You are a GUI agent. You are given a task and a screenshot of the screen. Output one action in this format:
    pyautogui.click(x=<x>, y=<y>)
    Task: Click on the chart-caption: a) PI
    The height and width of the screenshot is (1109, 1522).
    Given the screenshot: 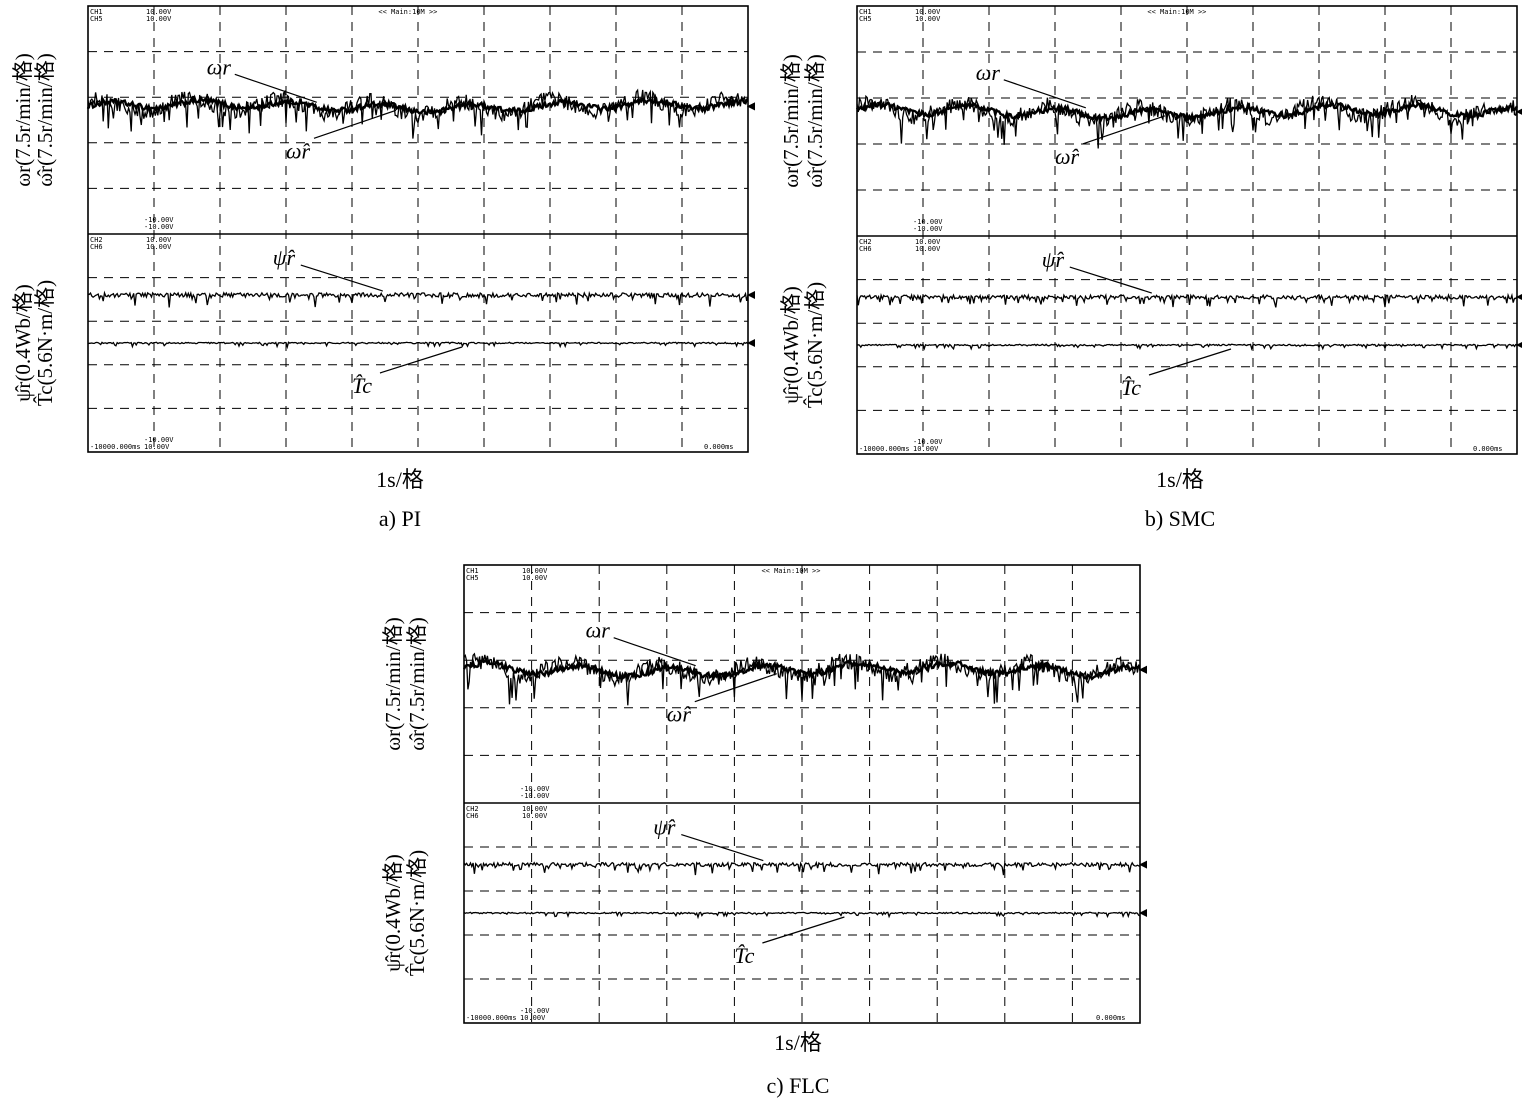 What is the action you would take?
    pyautogui.click(x=400, y=518)
    